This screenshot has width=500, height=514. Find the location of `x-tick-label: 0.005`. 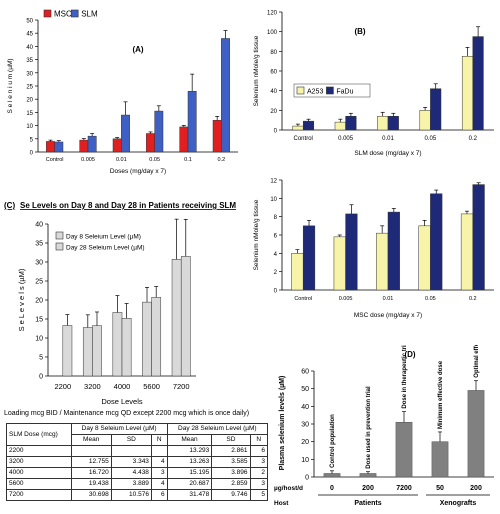

x-tick-label: 0.005 is located at coordinates (88, 160).